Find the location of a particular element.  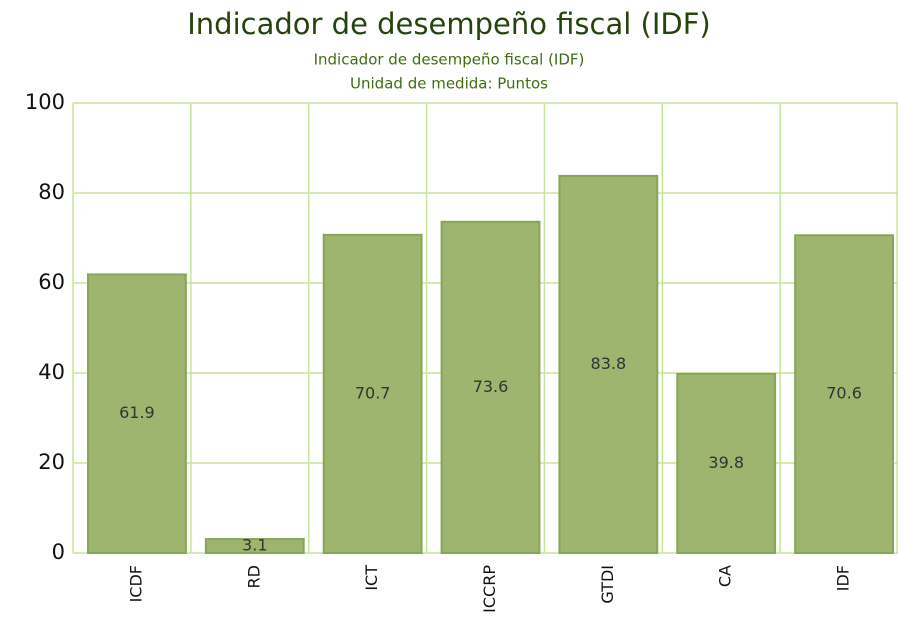

data-label: 3.1 is located at coordinates (254, 545).